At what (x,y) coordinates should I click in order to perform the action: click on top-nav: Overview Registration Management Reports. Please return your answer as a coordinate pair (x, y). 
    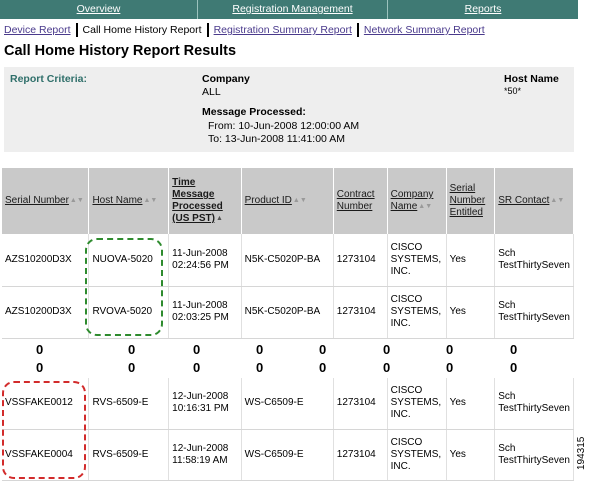
    Looking at the image, I should click on (289, 9).